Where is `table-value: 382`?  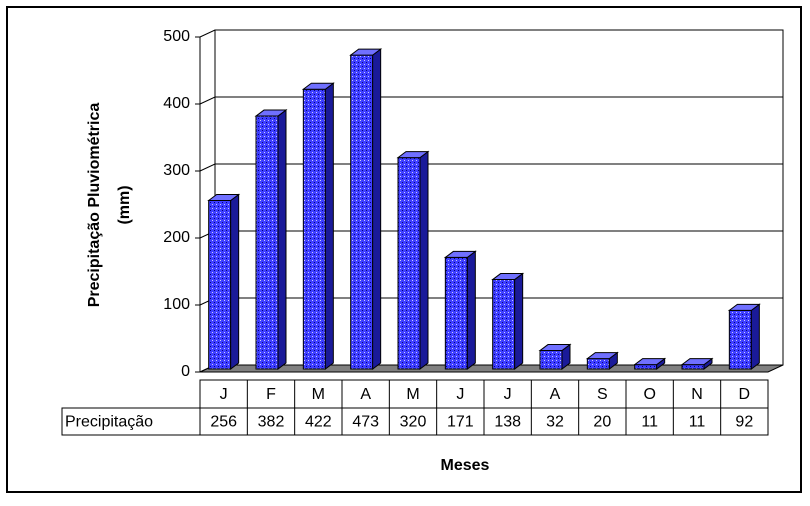
table-value: 382 is located at coordinates (271, 422).